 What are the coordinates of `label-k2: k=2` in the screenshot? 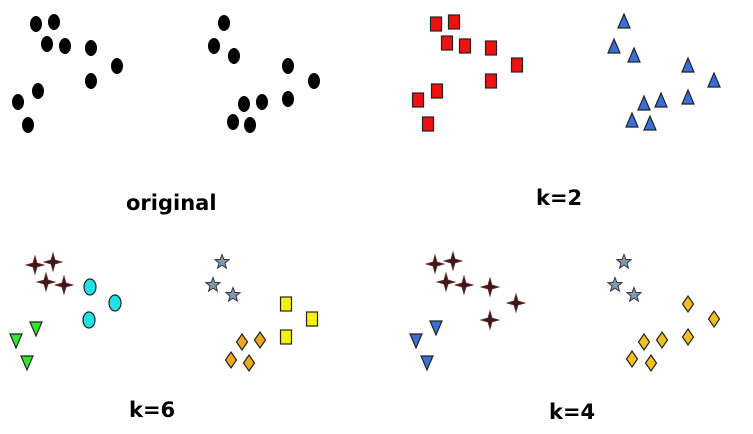 It's located at (559, 198).